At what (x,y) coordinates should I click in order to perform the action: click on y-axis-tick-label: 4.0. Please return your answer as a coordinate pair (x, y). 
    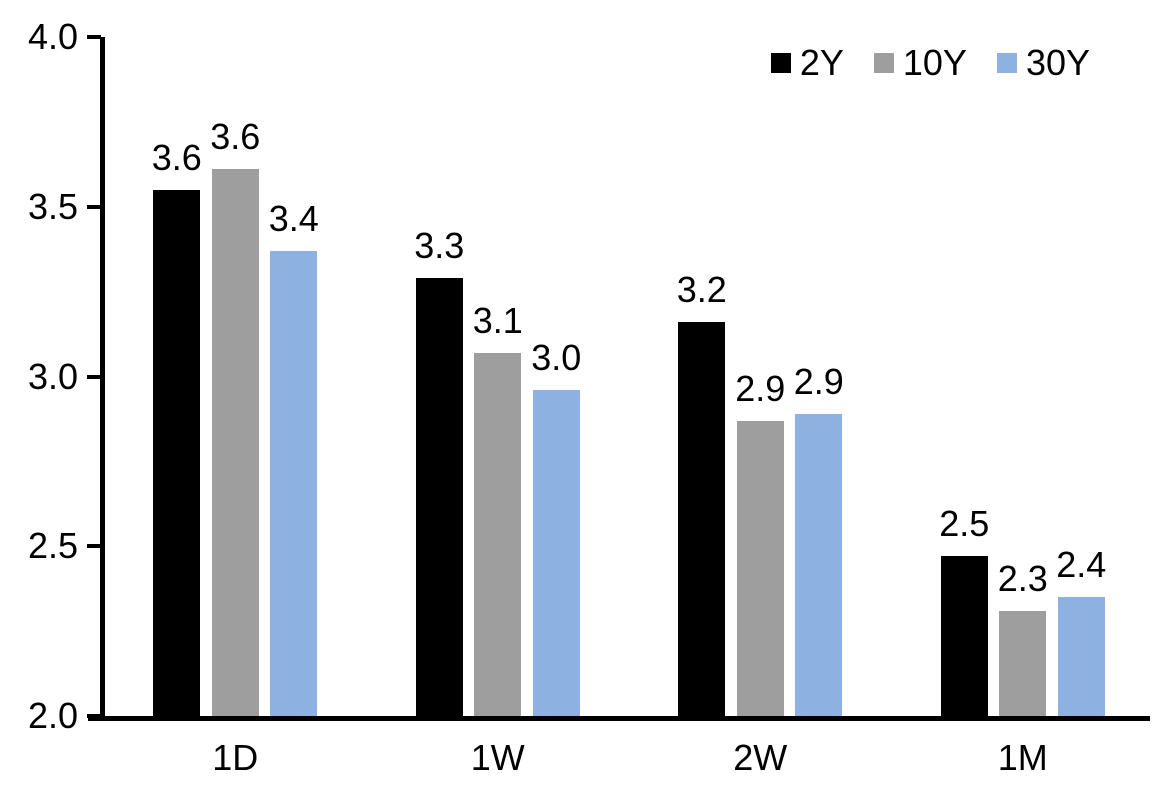
    Looking at the image, I should click on (52, 36).